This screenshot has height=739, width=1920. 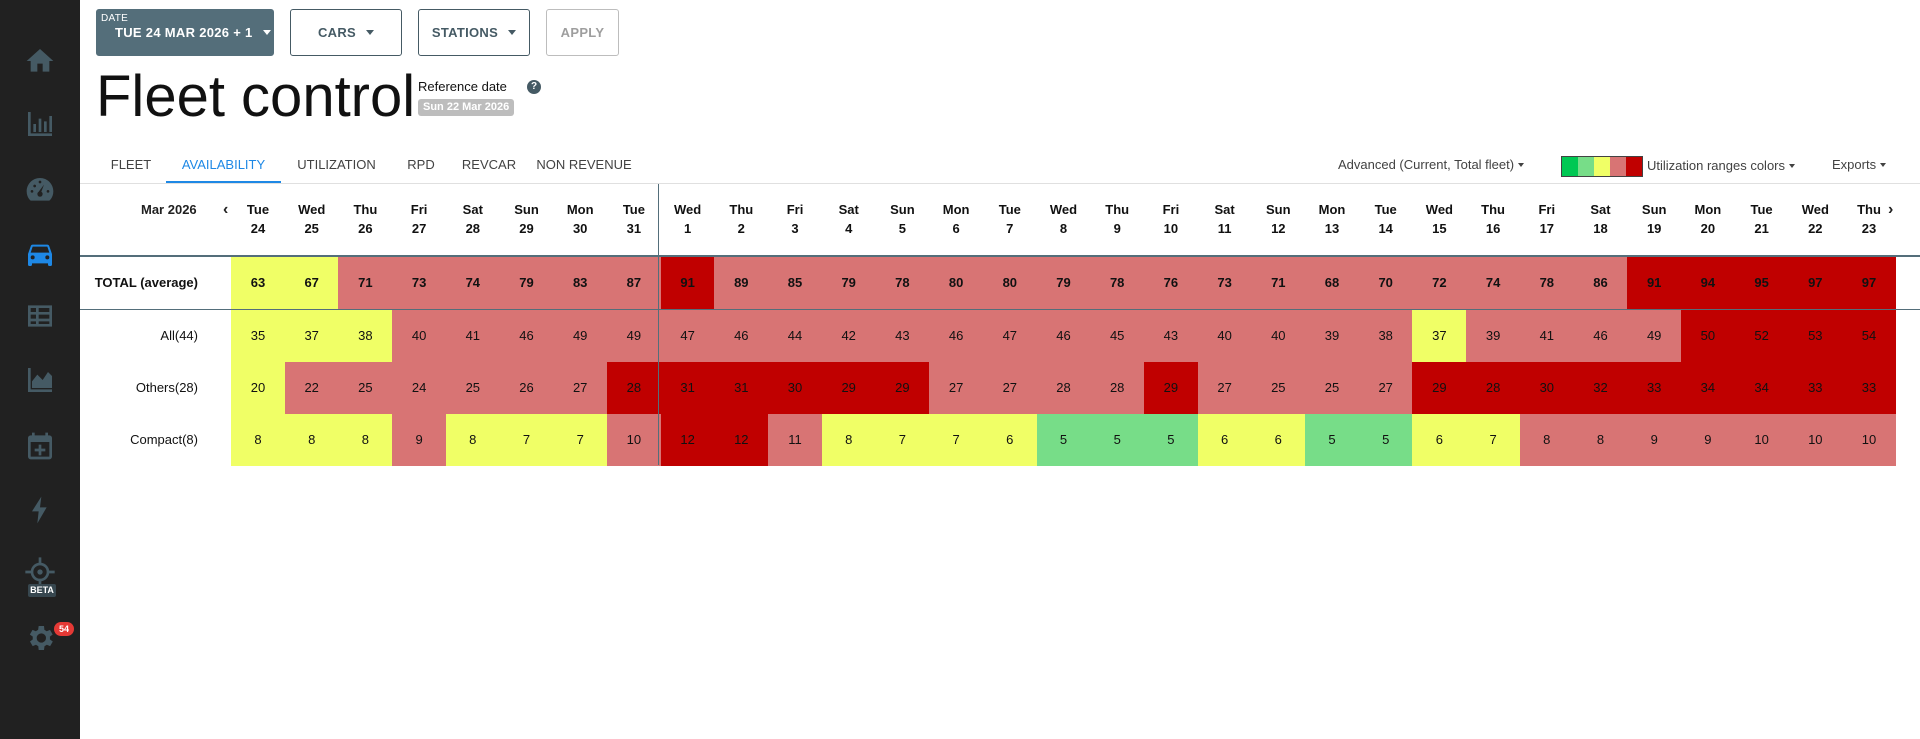 What do you see at coordinates (1721, 165) in the screenshot?
I see `ranges-colors-dropdown: Utilization ranges colors` at bounding box center [1721, 165].